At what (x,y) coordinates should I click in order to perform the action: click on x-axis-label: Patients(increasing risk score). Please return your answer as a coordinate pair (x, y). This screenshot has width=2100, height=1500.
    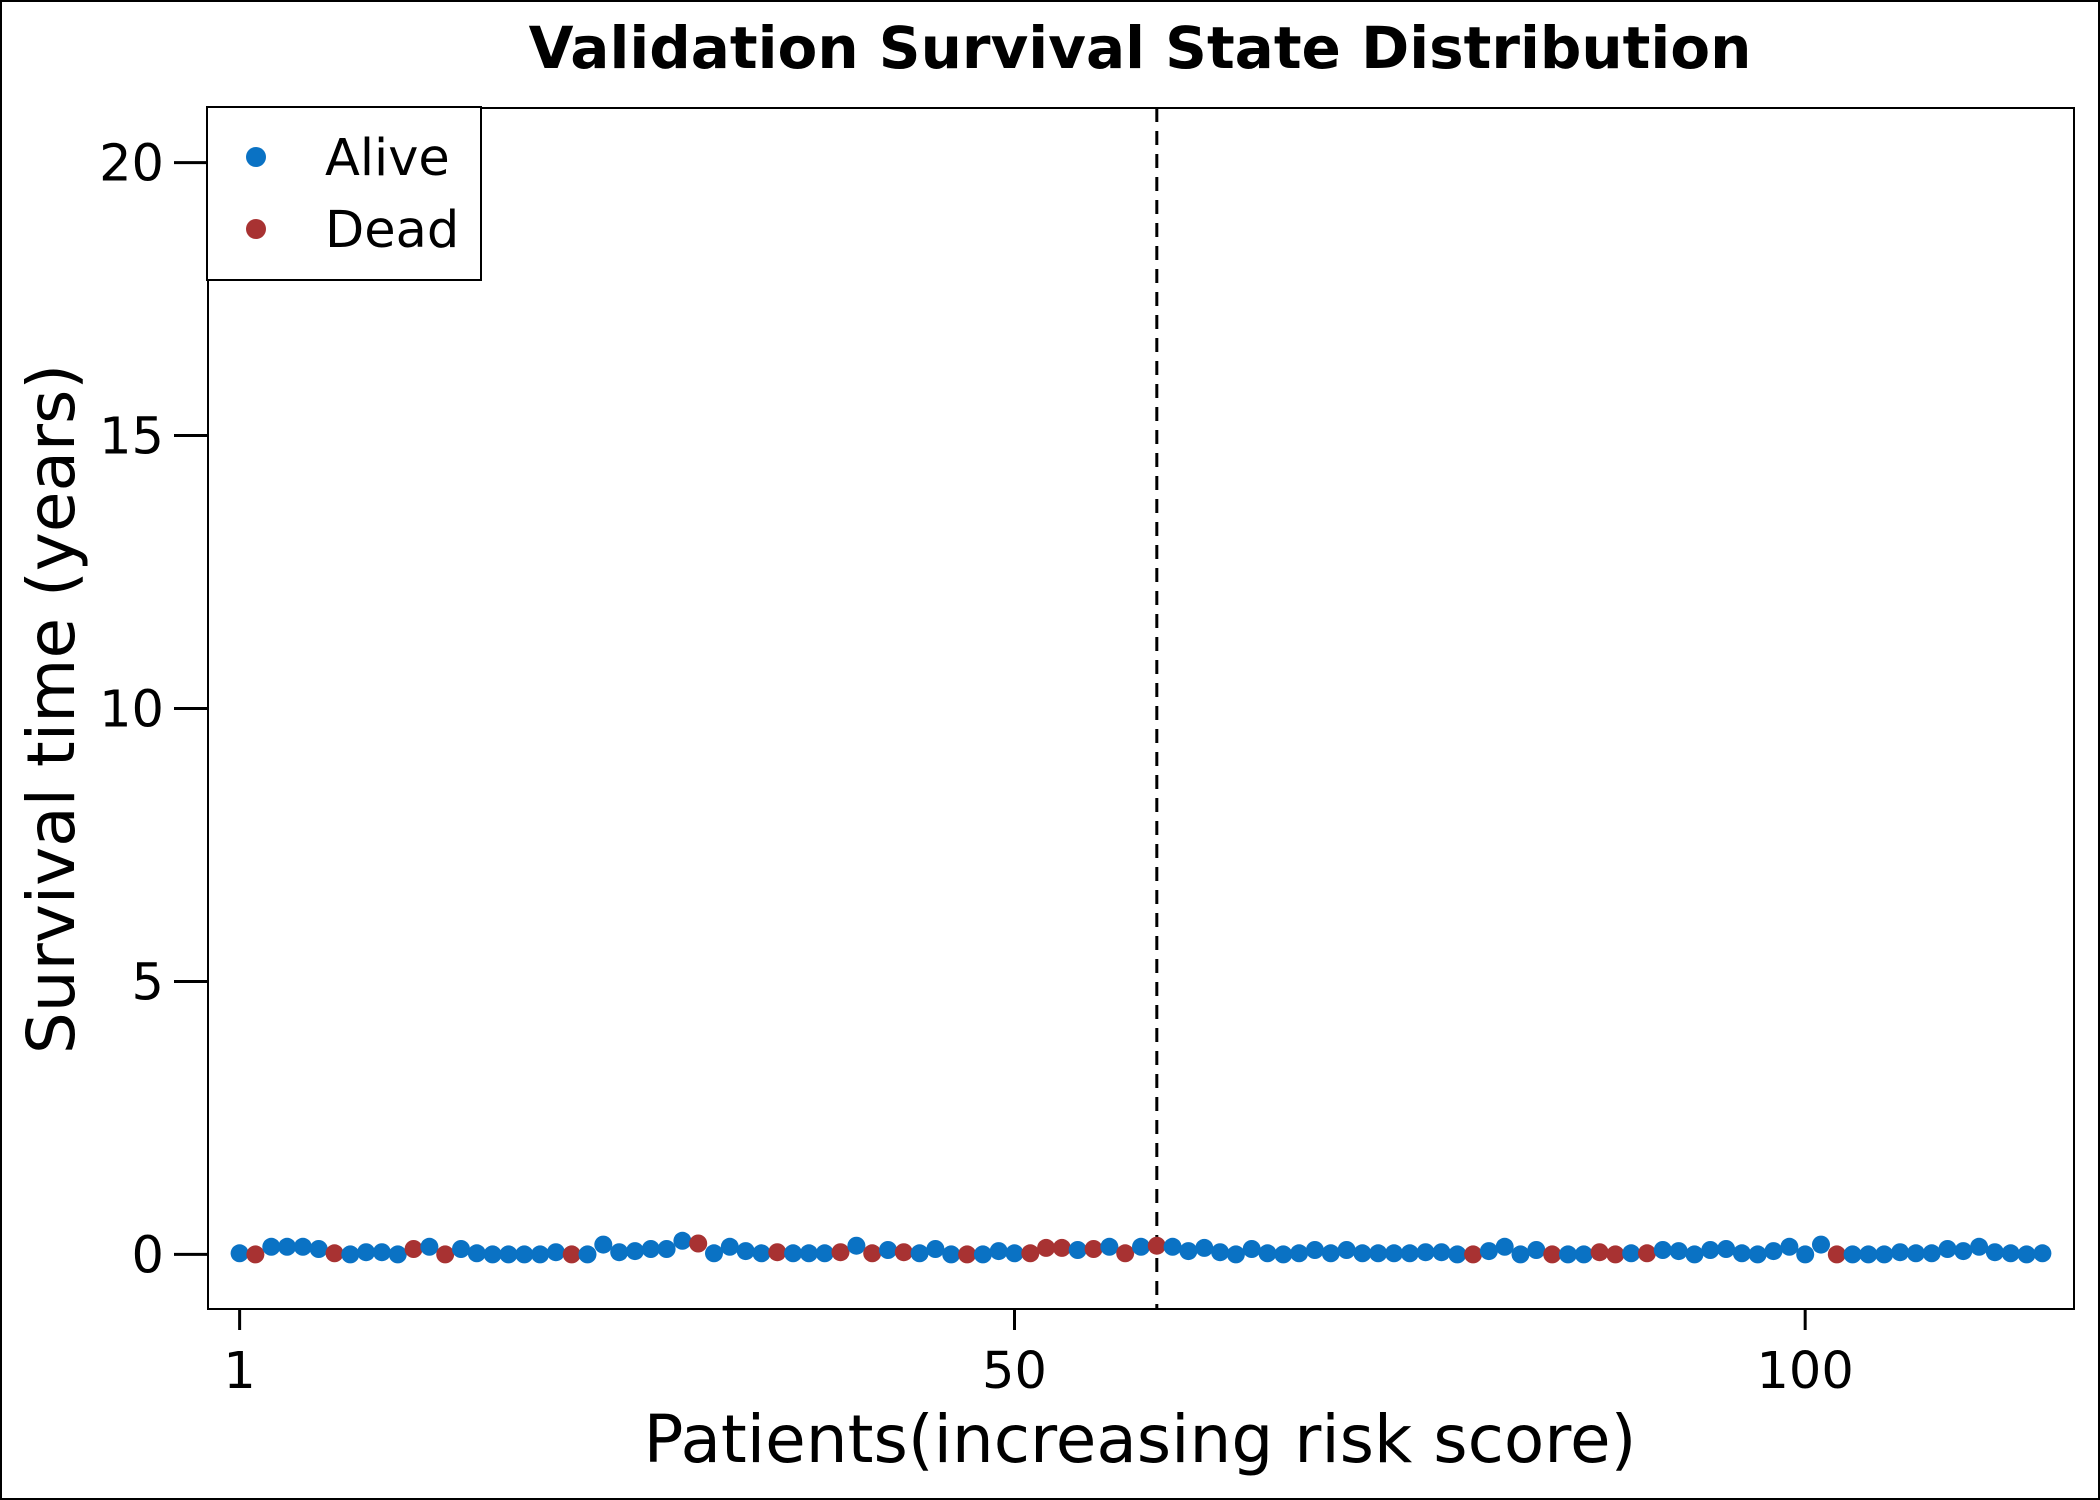
    Looking at the image, I should click on (1140, 1439).